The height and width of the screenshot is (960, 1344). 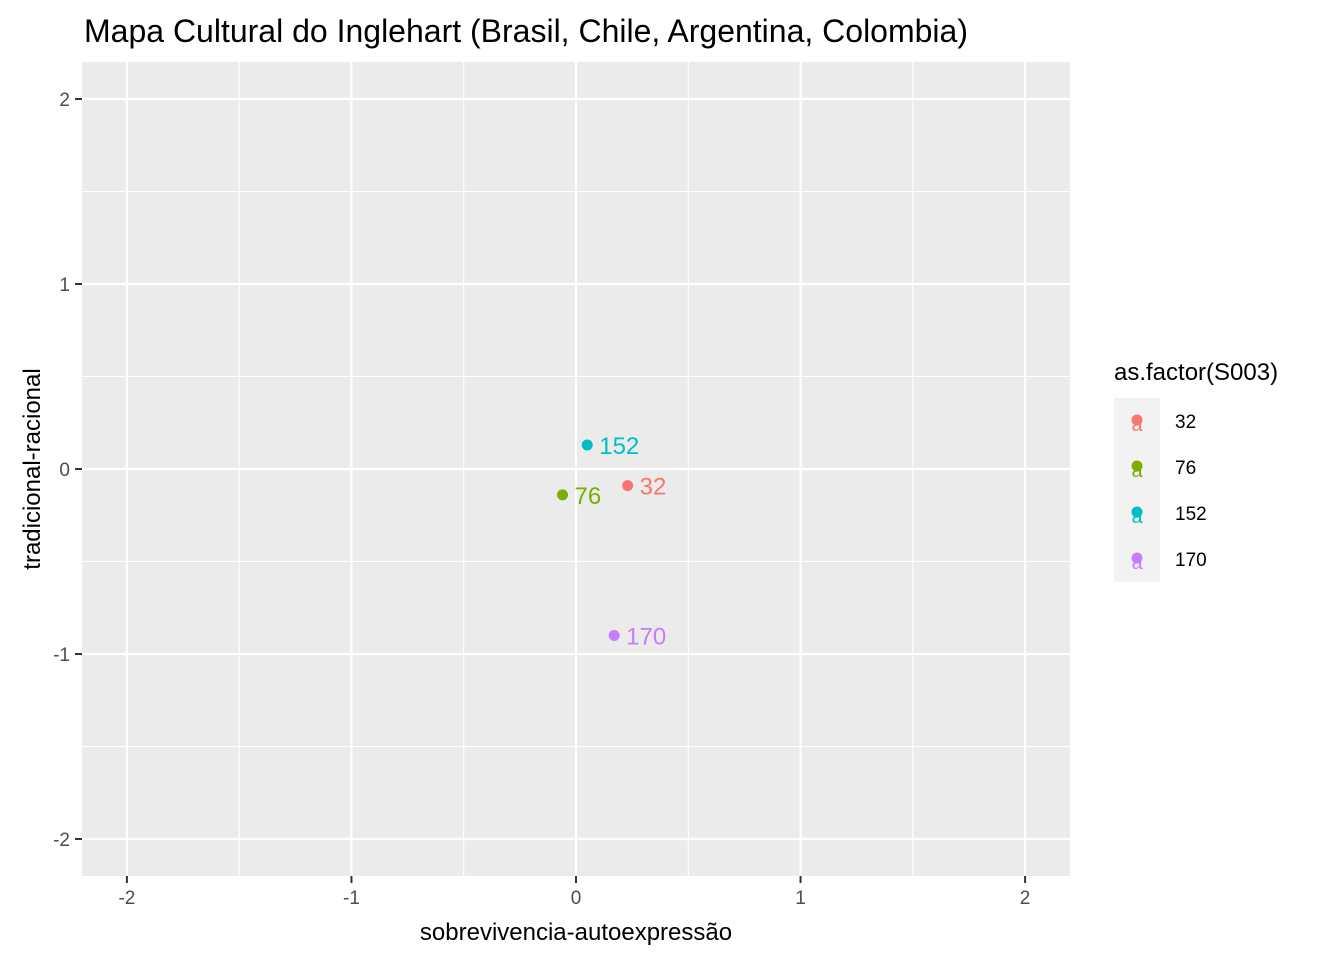 I want to click on point-label-152: 152, so click(x=619, y=446).